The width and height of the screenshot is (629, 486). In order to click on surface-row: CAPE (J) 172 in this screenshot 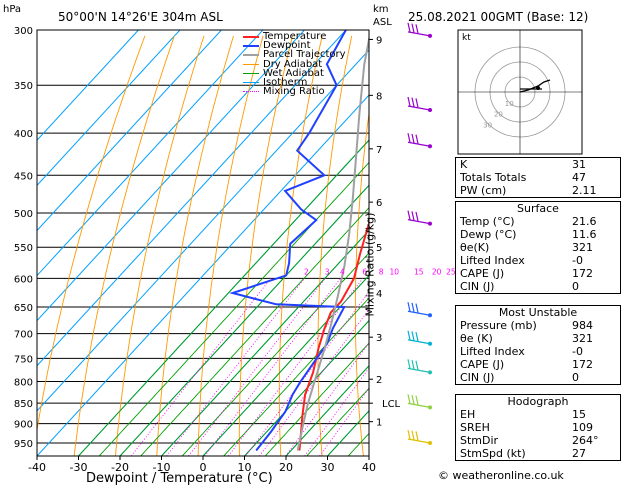, I will do `click(526, 273)`.